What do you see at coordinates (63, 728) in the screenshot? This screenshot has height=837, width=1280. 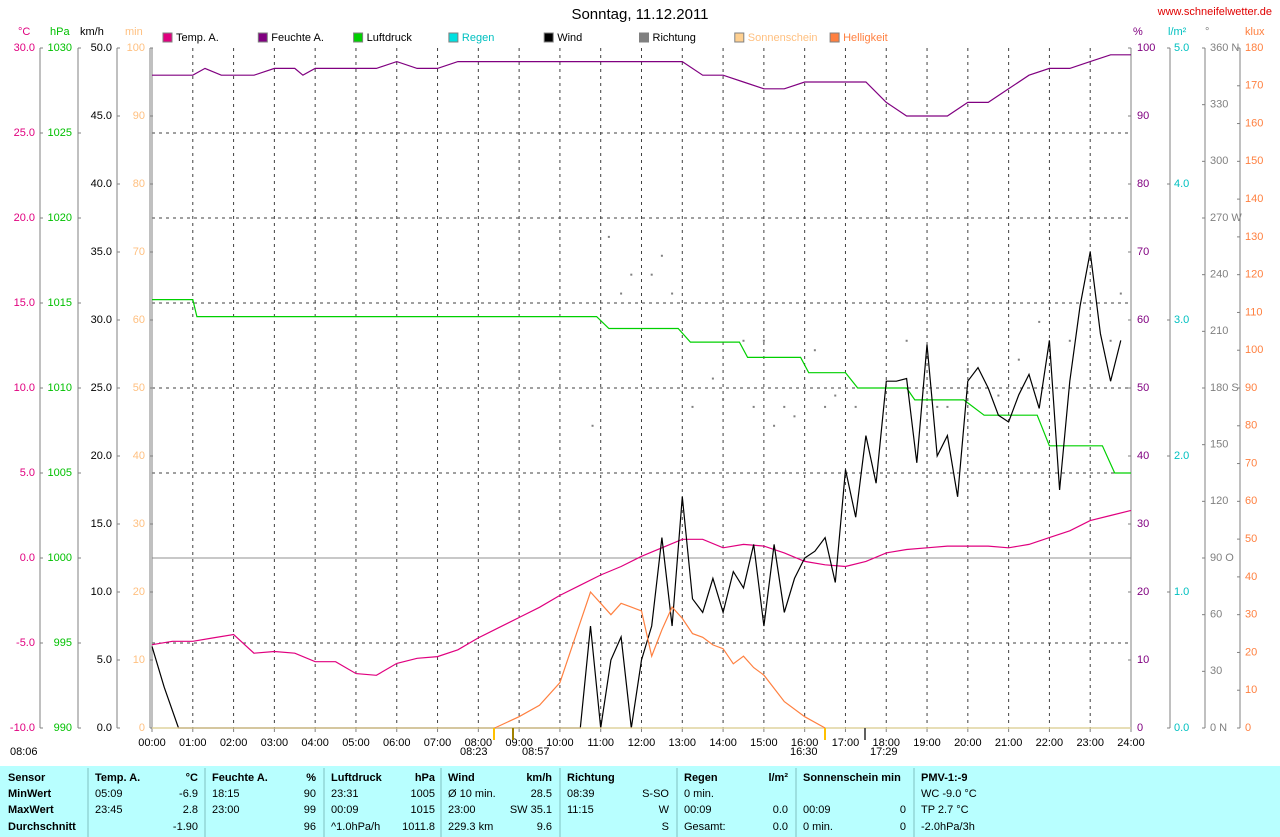 I see `y-tick-label: 990` at bounding box center [63, 728].